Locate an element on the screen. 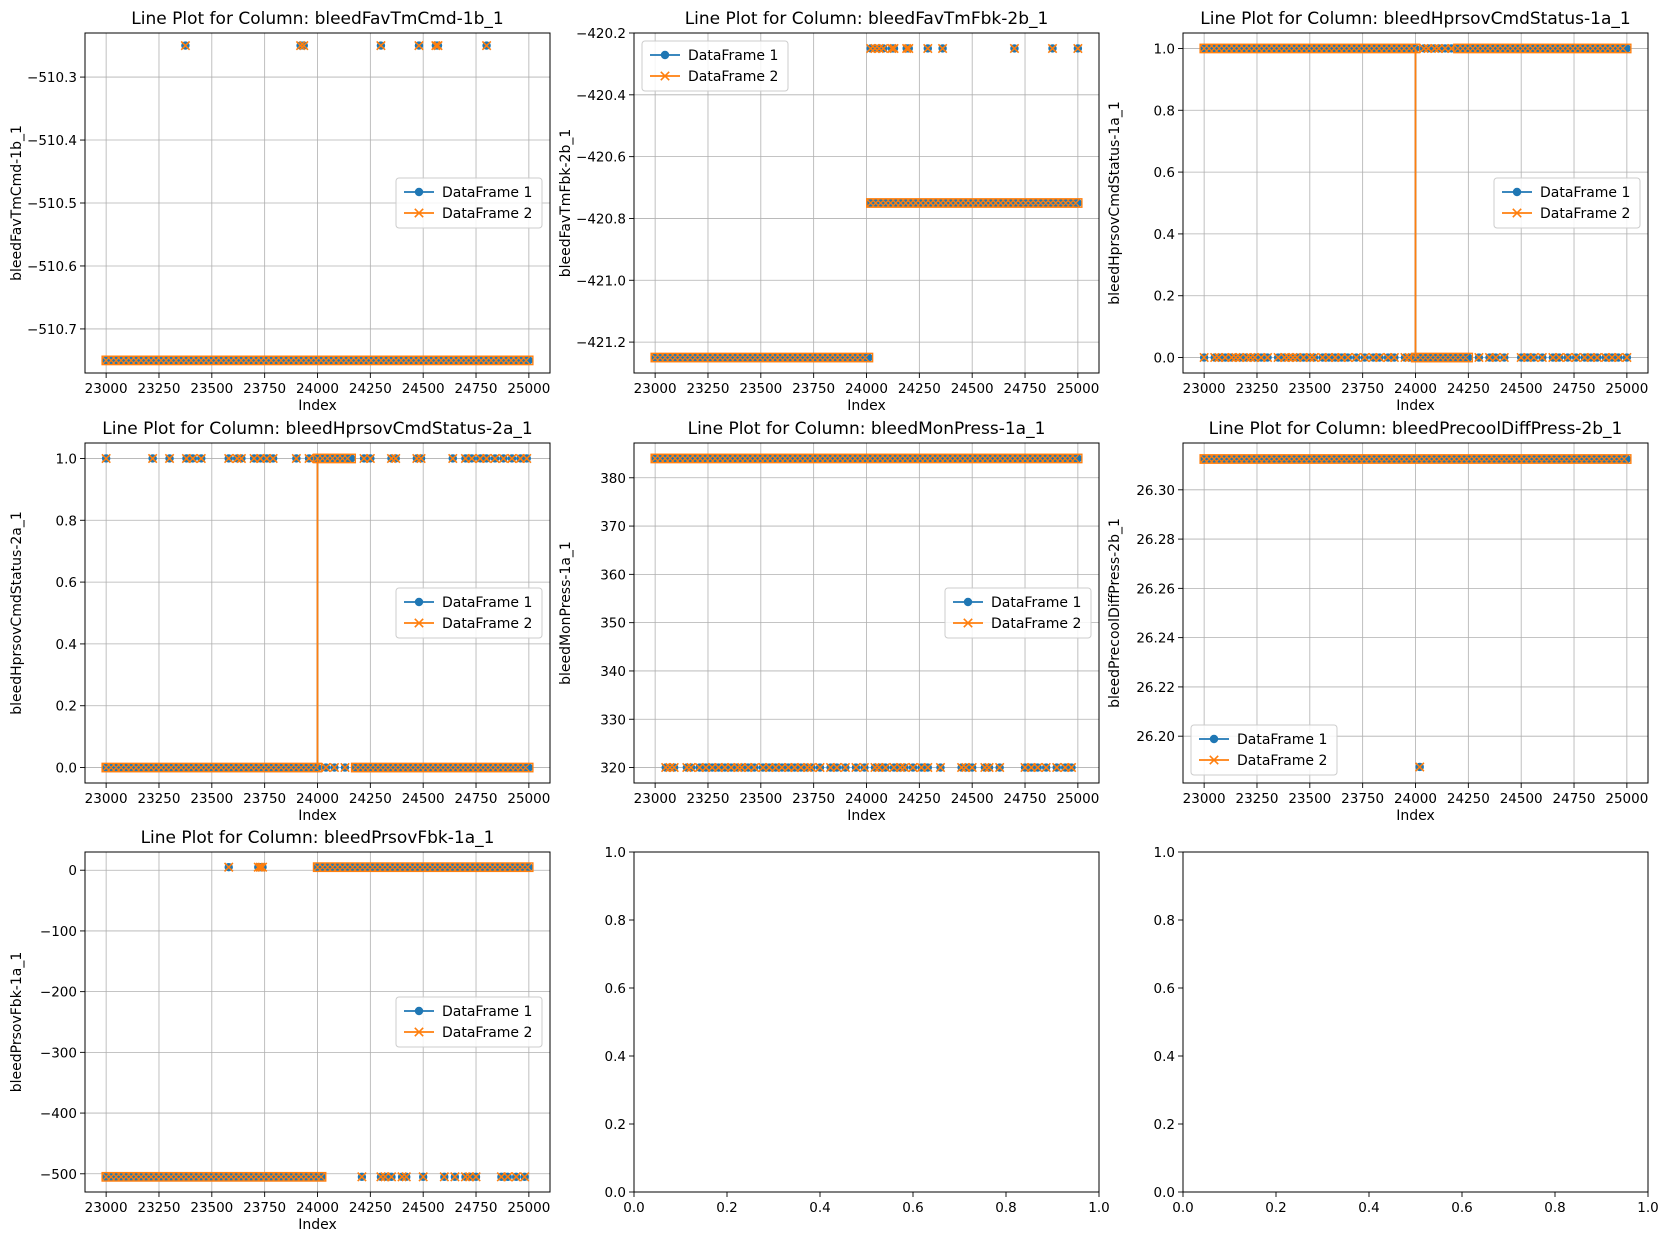 This screenshot has width=1661, height=1240. x-tick-label: 24500 is located at coordinates (972, 389).